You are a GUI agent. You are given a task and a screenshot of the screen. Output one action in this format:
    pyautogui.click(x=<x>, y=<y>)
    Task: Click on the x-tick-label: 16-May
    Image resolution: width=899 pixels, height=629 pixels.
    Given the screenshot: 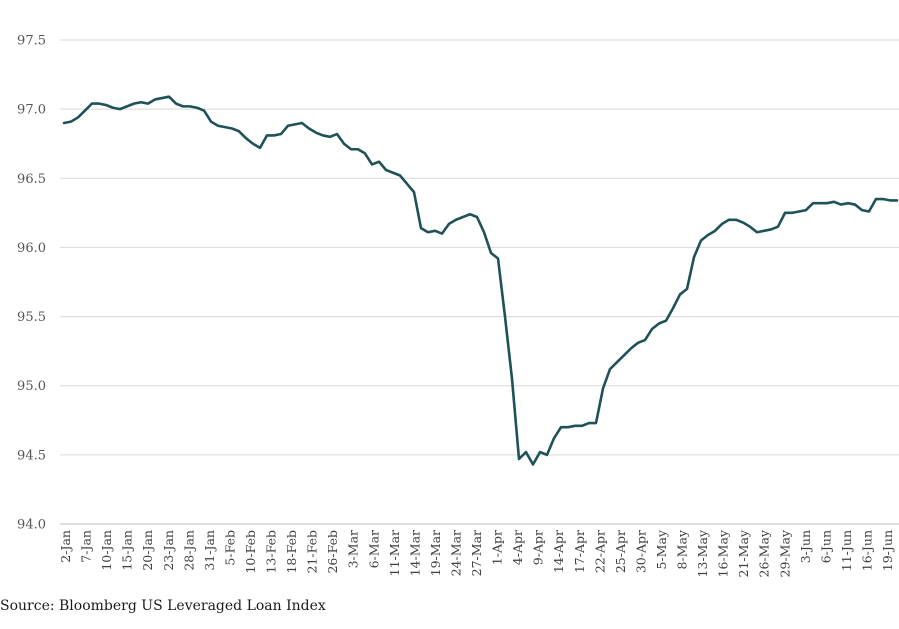 What is the action you would take?
    pyautogui.click(x=723, y=553)
    